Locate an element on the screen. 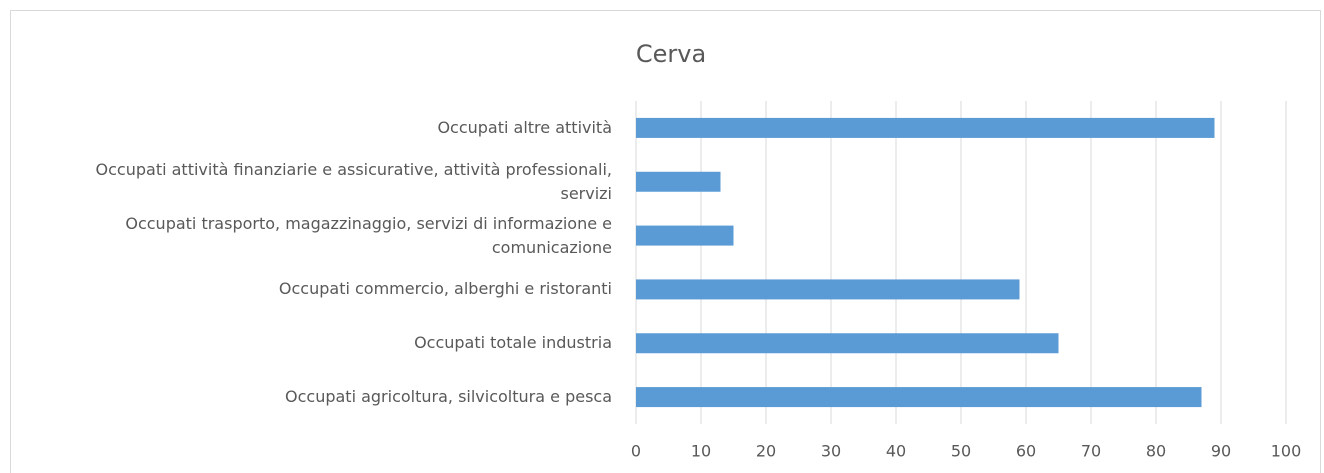 The height and width of the screenshot is (473, 1324). x-tick-label: 10 is located at coordinates (701, 451).